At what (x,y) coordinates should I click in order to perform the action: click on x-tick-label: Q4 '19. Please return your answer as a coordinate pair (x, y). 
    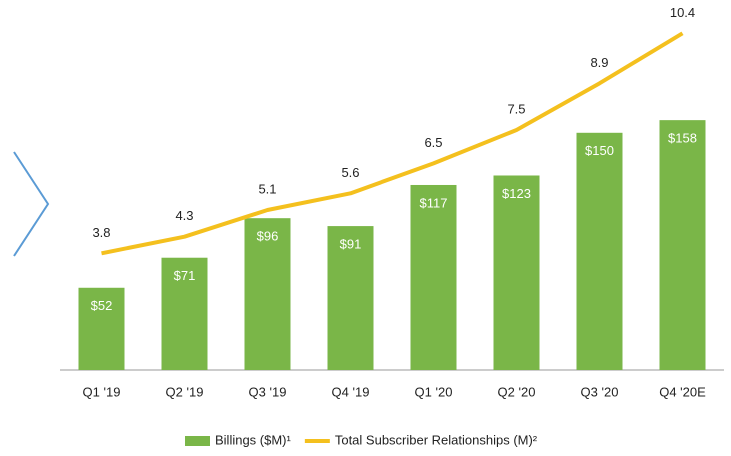
    Looking at the image, I should click on (351, 391).